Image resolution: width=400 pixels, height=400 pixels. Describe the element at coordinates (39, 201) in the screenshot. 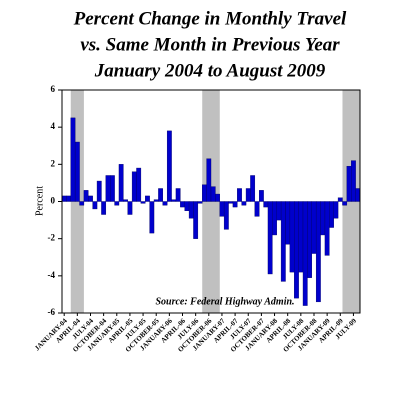

I see `y-axis-label: Percent` at that location.